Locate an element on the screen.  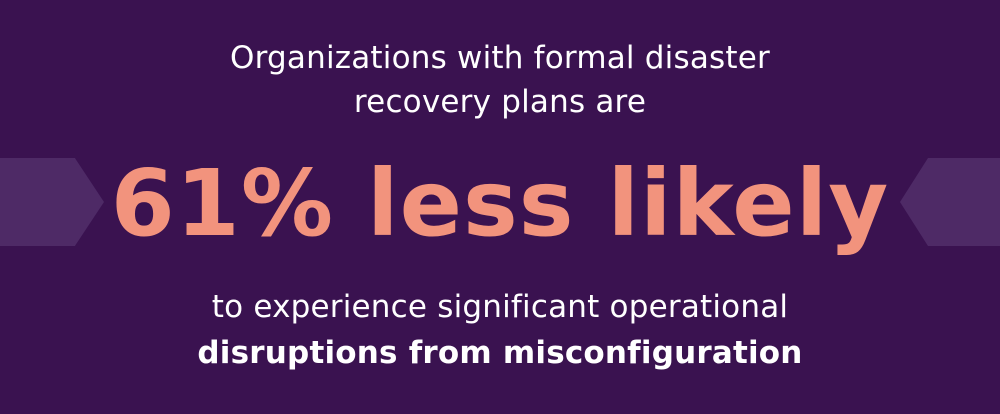
intro-line-1: Organizations with formal disaster is located at coordinates (500, 58).